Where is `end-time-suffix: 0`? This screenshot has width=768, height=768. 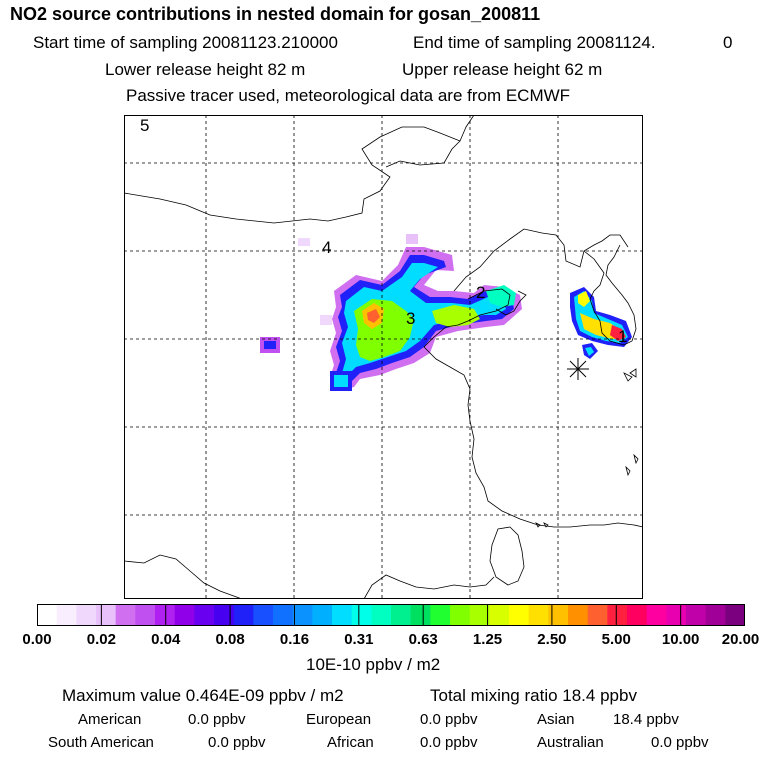 end-time-suffix: 0 is located at coordinates (728, 42).